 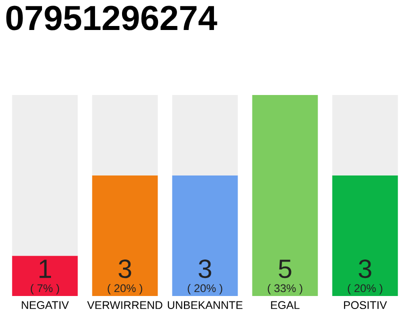 What do you see at coordinates (285, 305) in the screenshot?
I see `x-tick-label: EGAL` at bounding box center [285, 305].